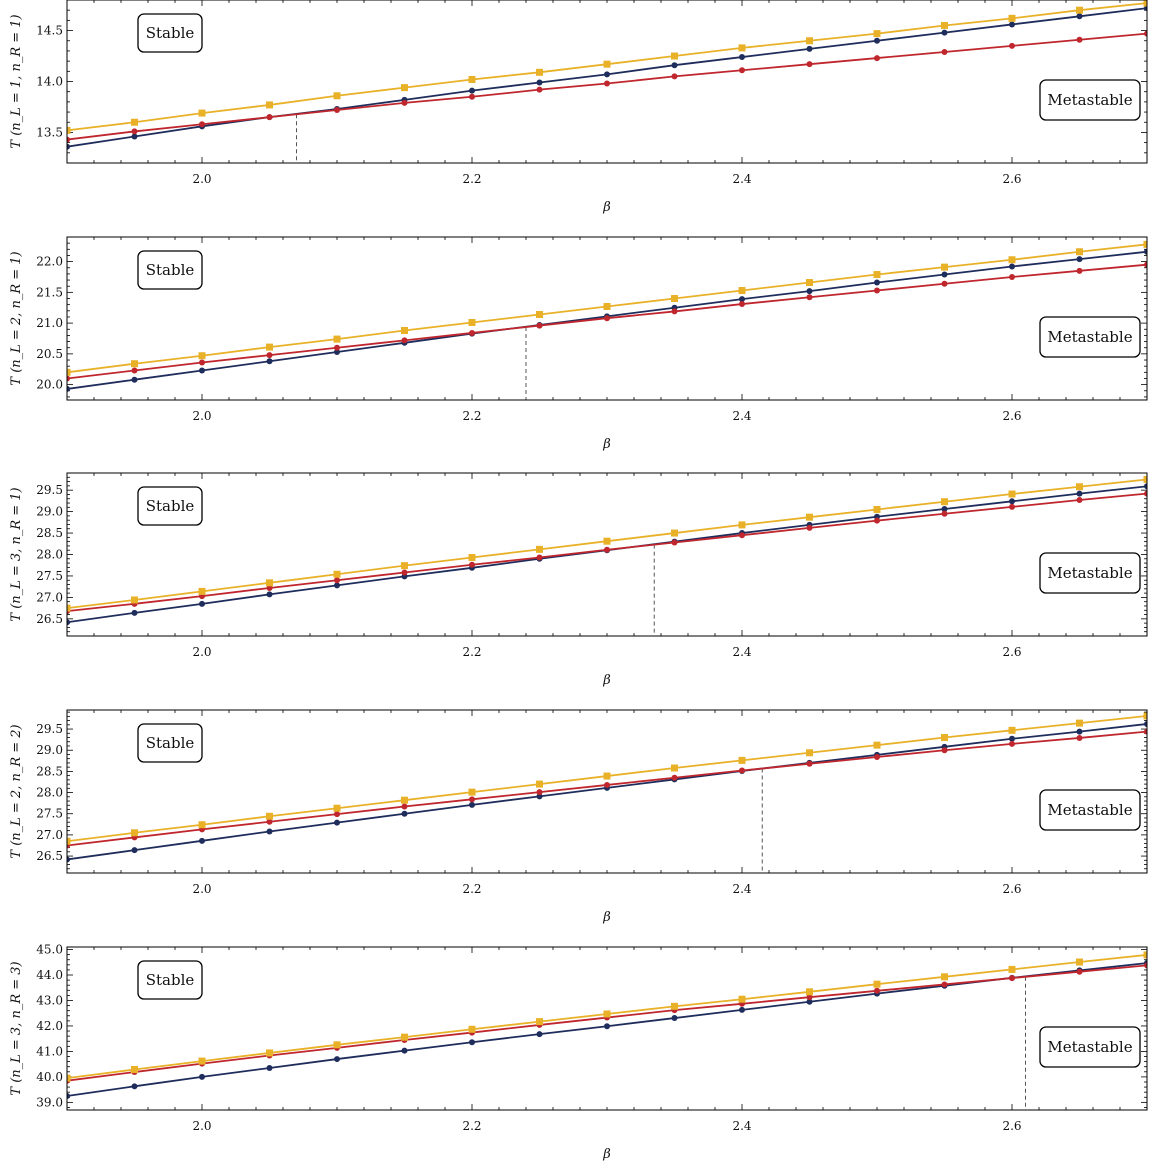 The image size is (1153, 1176). What do you see at coordinates (16, 1028) in the screenshot?
I see `y-axis-label: T (n_L = 3, n_R = 3)` at bounding box center [16, 1028].